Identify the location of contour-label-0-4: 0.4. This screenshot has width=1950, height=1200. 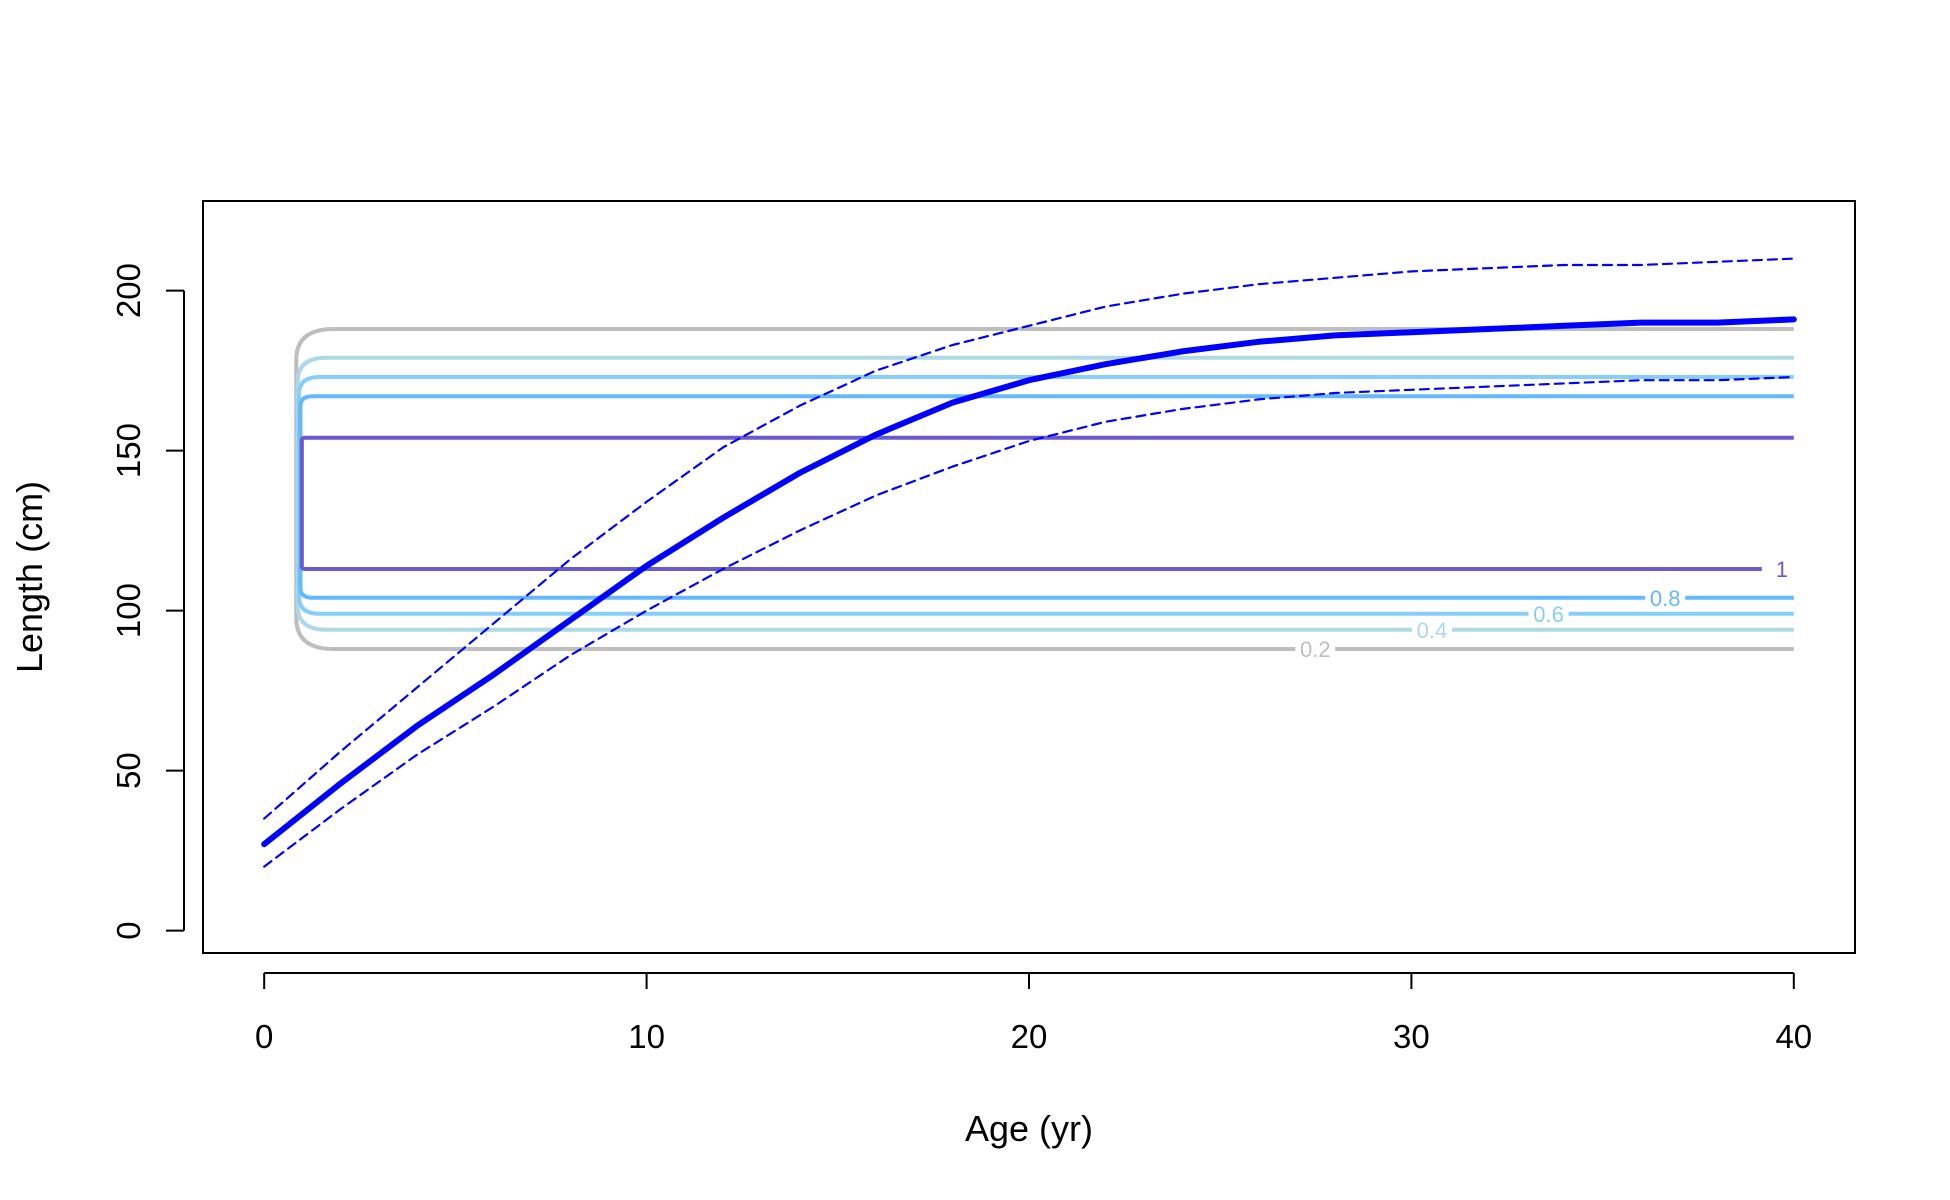
(1432, 630).